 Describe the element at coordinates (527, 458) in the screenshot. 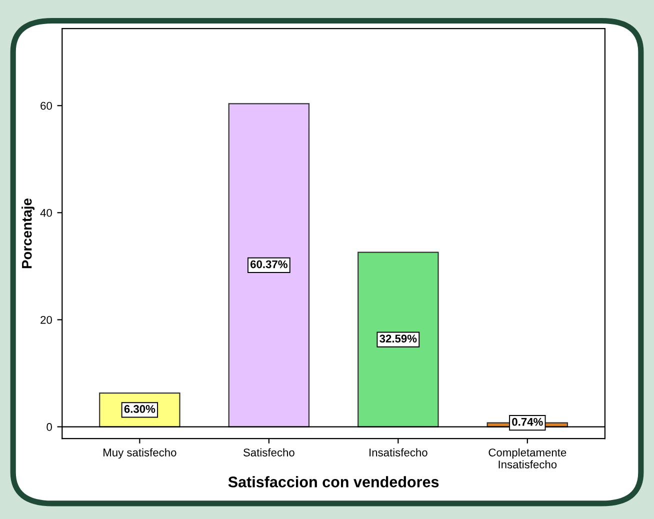

I see `x-tick-label: Completamente Insatisfecho` at that location.